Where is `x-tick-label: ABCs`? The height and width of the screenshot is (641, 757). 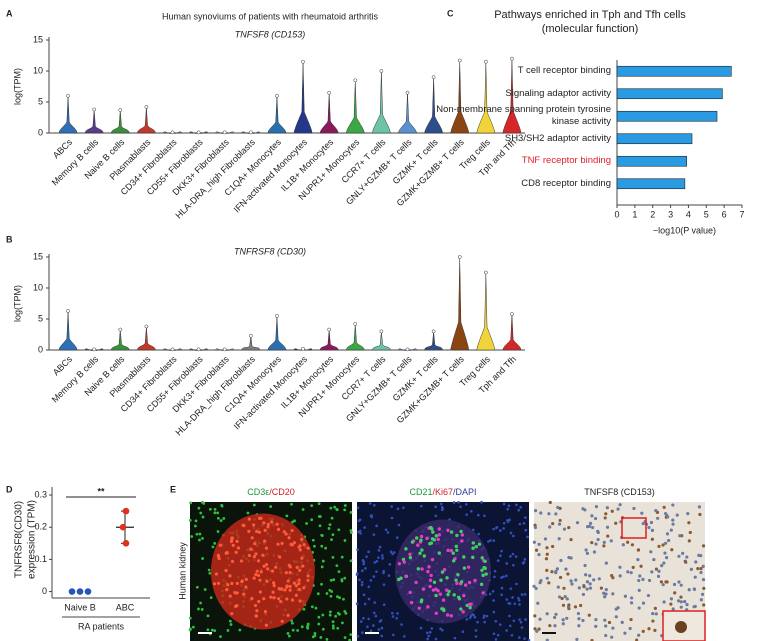 x-tick-label: ABCs is located at coordinates (63, 149).